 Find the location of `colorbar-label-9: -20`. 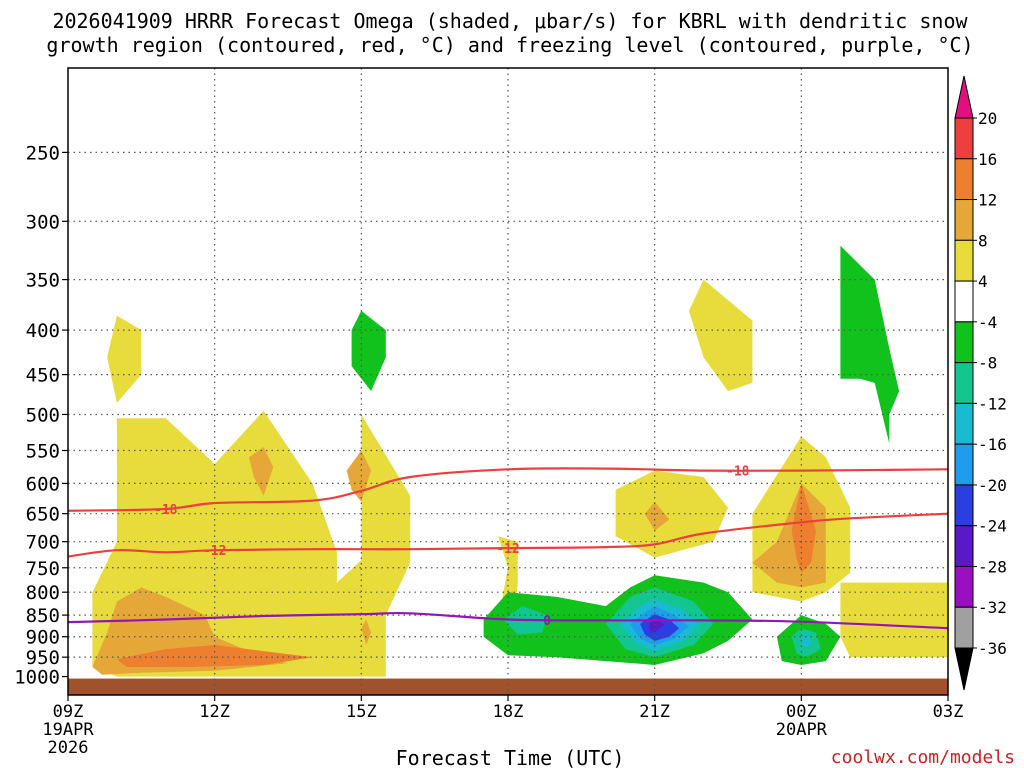

colorbar-label-9: -20 is located at coordinates (992, 485).